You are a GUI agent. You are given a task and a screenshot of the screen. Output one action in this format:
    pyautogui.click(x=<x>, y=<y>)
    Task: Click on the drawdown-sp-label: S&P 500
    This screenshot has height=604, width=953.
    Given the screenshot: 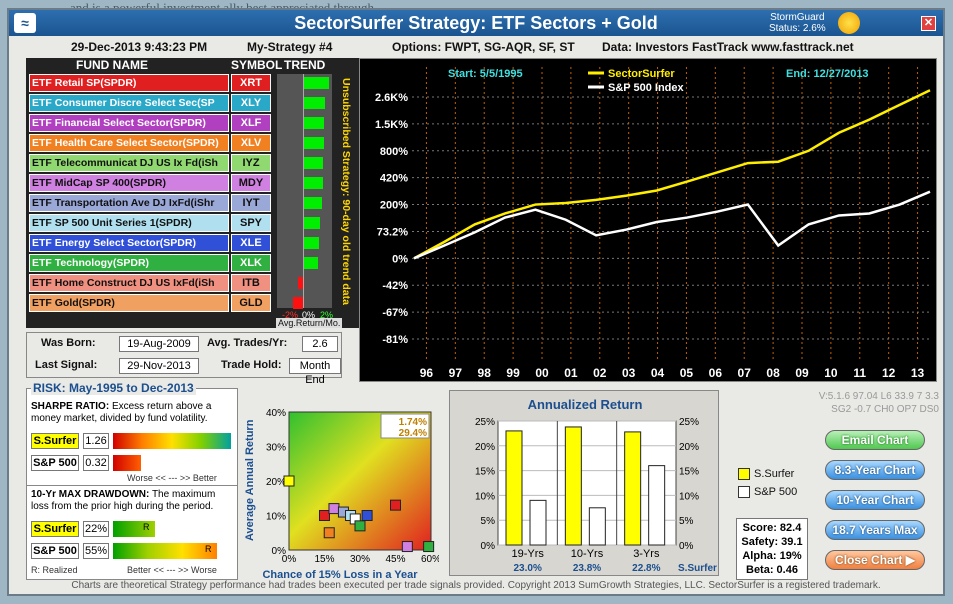 What is the action you would take?
    pyautogui.click(x=55, y=551)
    